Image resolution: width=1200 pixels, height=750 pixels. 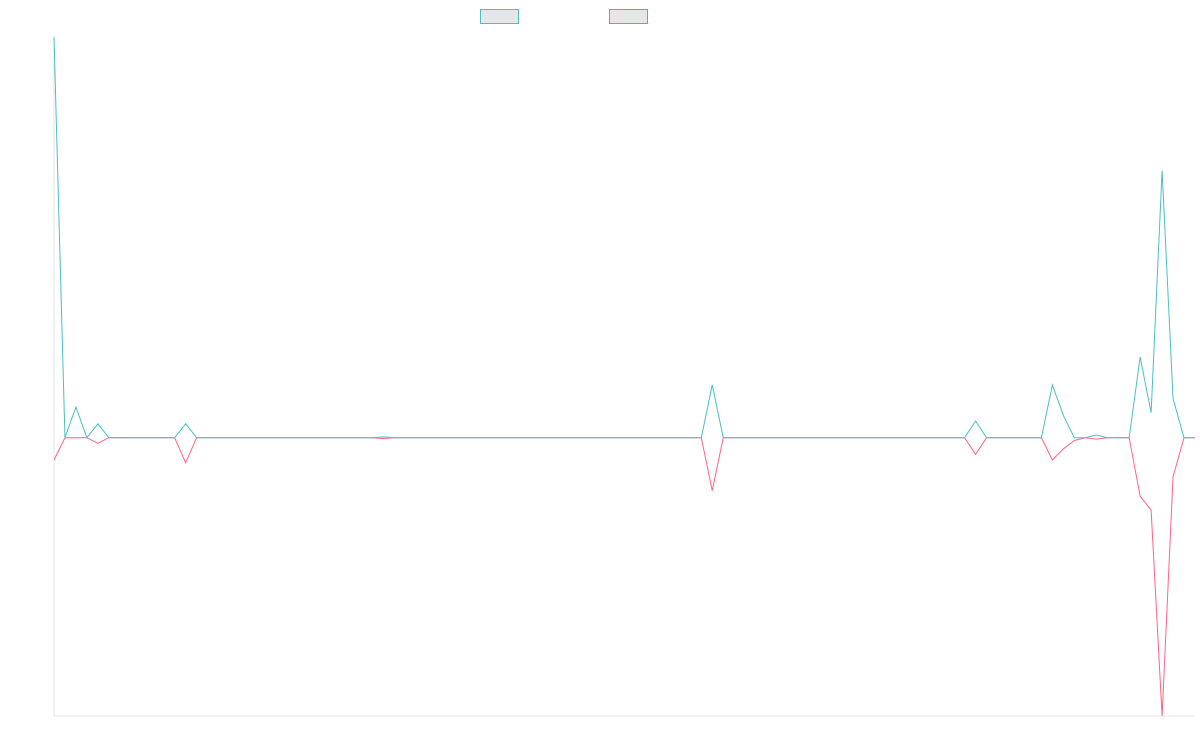 I want to click on legend, so click(x=567, y=16).